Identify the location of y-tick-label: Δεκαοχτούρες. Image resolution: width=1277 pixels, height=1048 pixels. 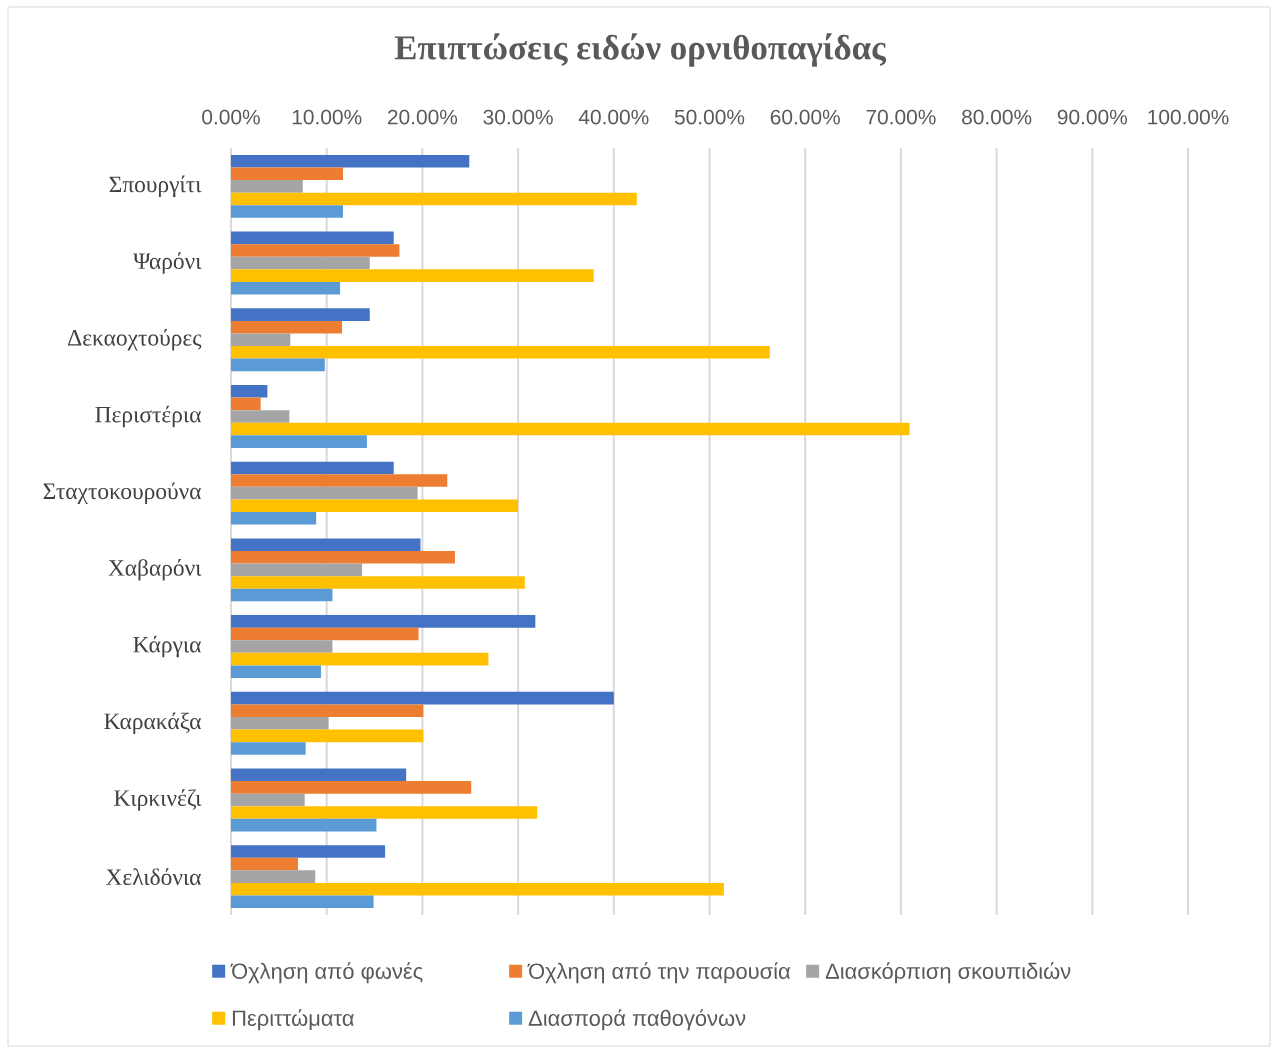
(135, 340).